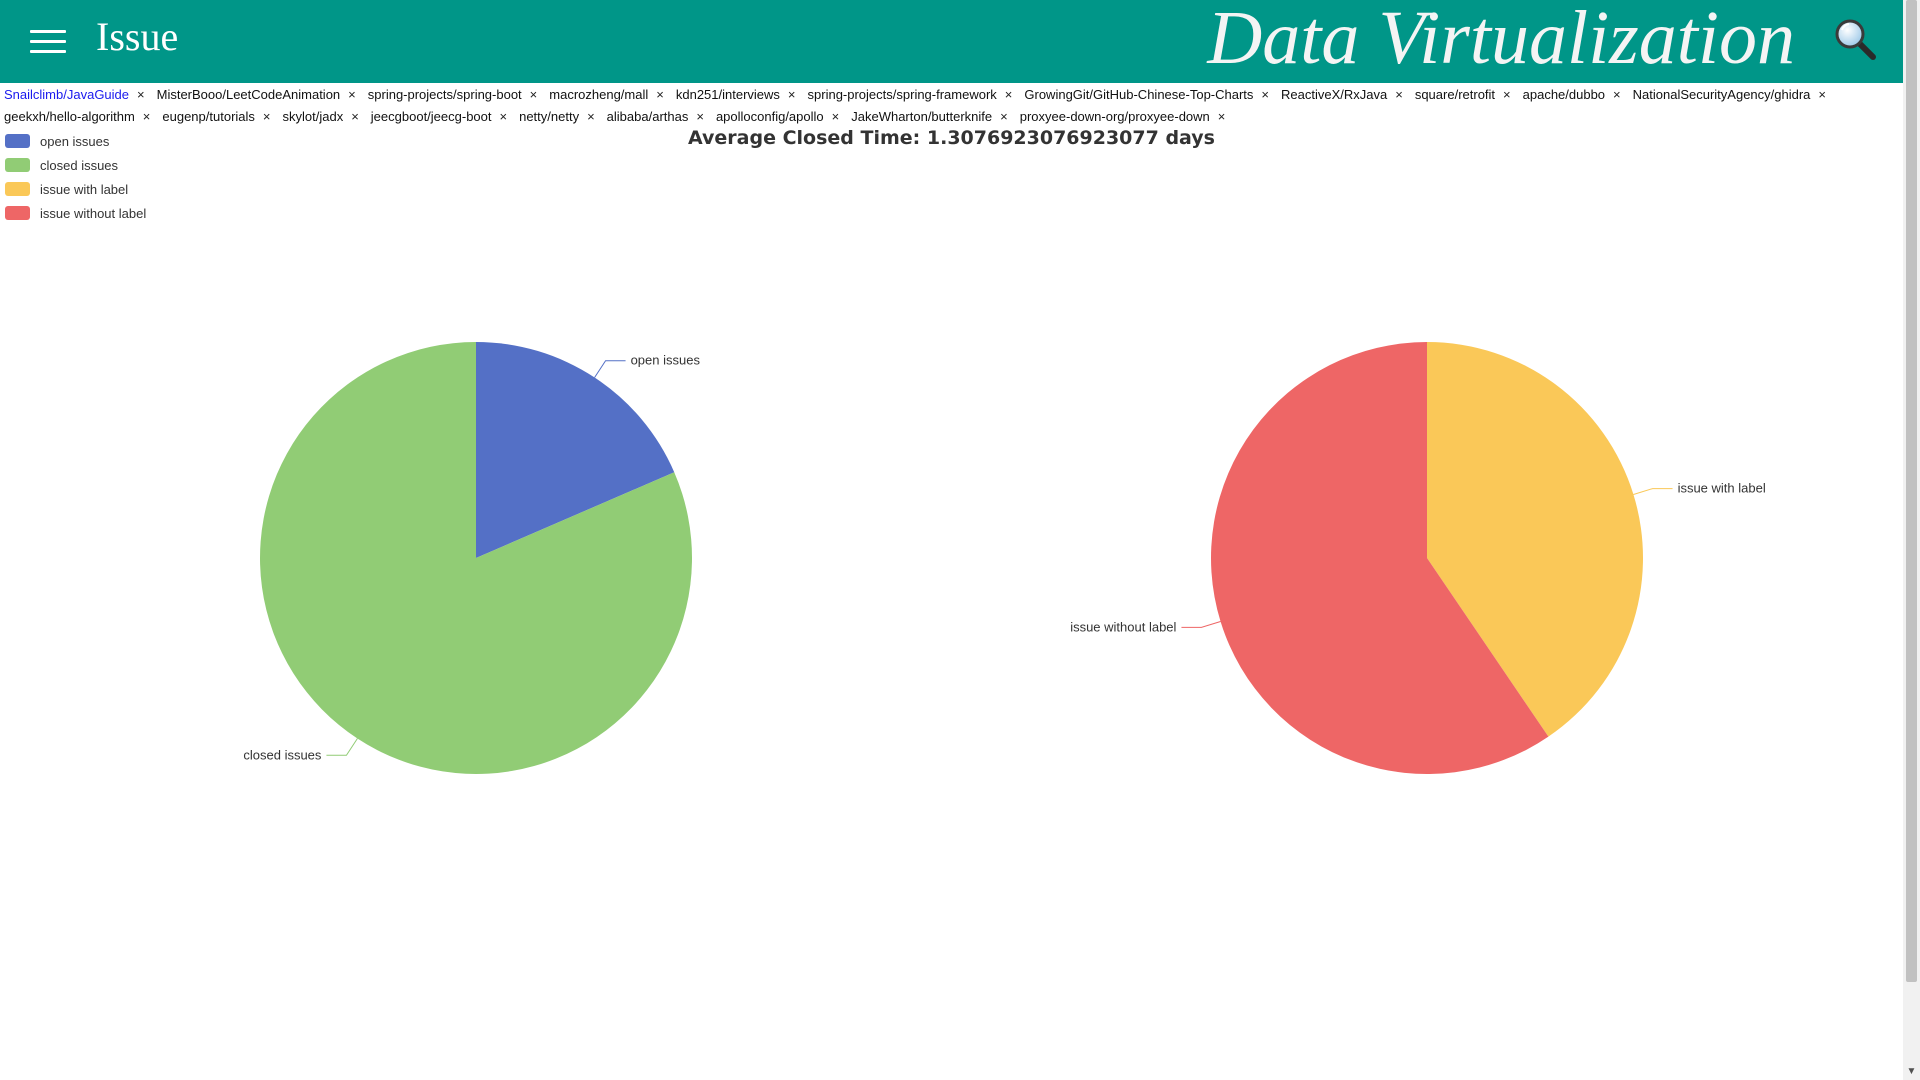 Image resolution: width=1920 pixels, height=1080 pixels. I want to click on pie-slice-label: closed issues, so click(282, 754).